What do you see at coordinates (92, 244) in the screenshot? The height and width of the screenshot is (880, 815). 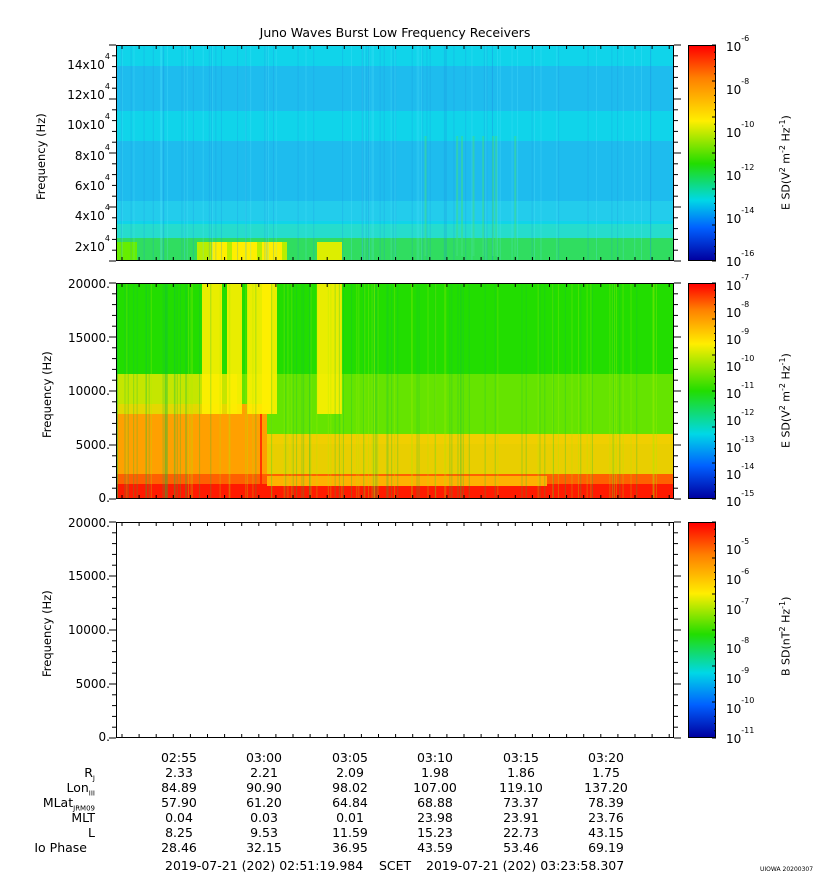 I see `y-tick-label: 2x10⁴` at bounding box center [92, 244].